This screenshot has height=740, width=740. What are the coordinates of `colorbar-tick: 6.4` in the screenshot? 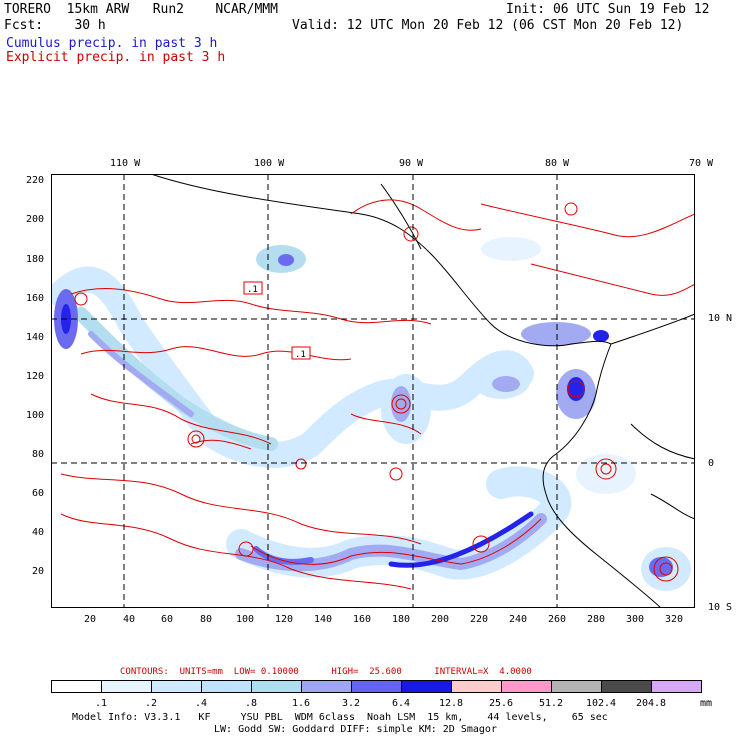 It's located at (401, 703).